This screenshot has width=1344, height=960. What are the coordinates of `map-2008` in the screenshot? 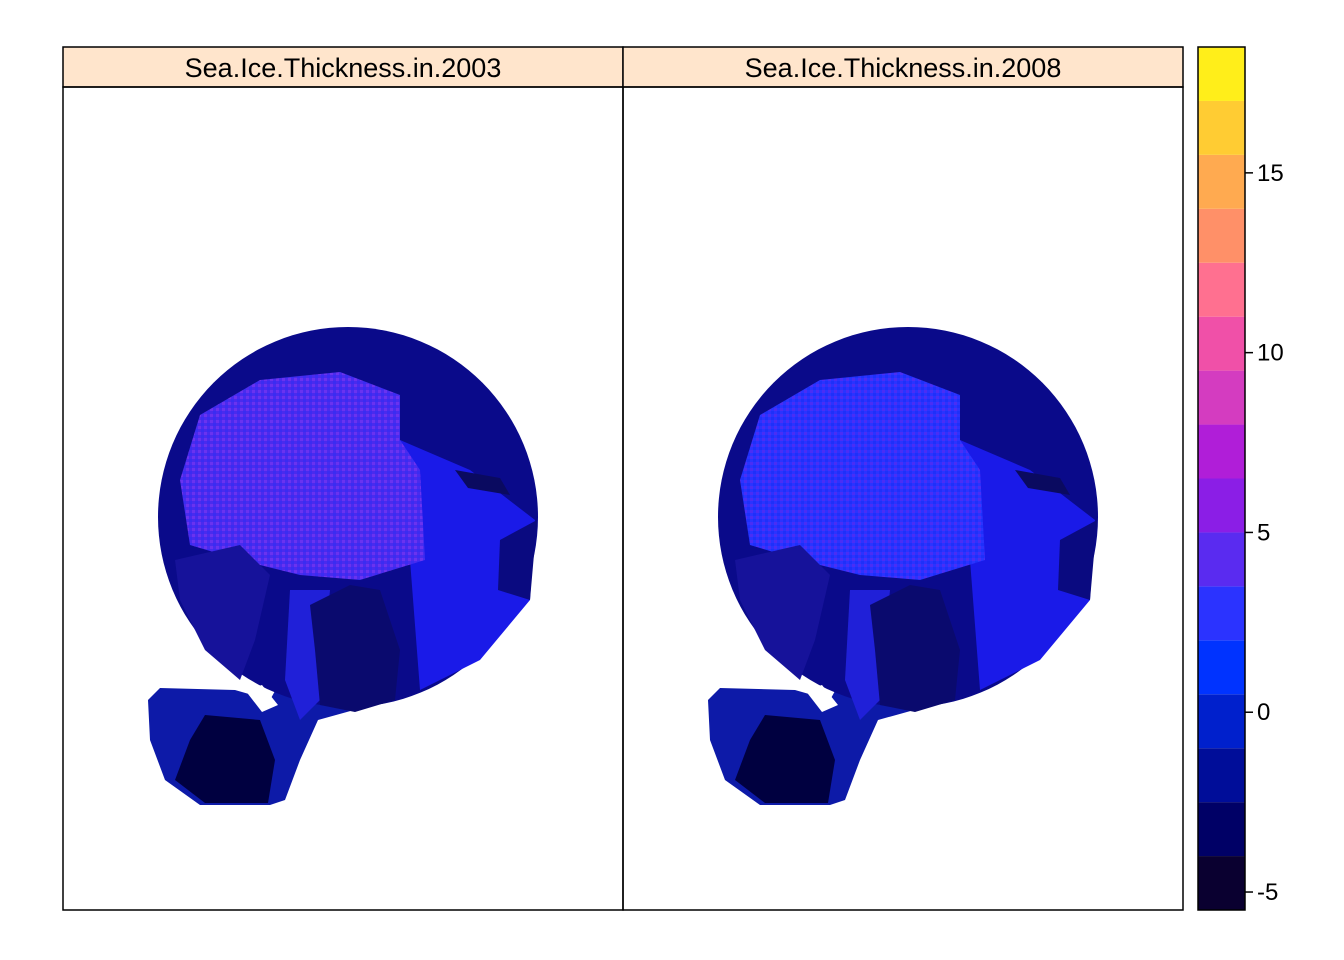 It's located at (903, 566).